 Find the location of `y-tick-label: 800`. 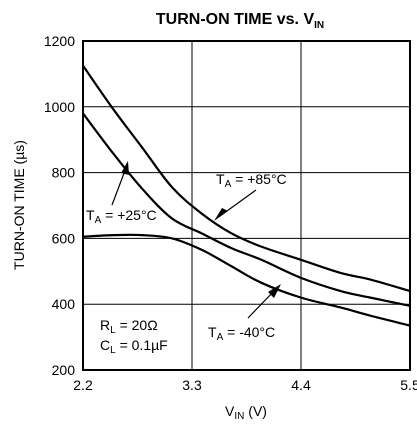

y-tick-label: 800 is located at coordinates (64, 173).